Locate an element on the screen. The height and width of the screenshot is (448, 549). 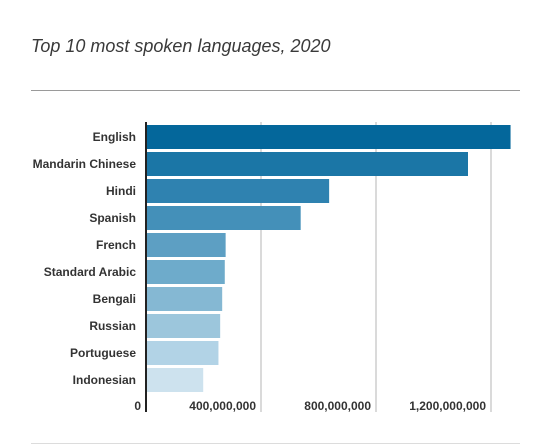
x-tick-label: 0 is located at coordinates (137, 406).